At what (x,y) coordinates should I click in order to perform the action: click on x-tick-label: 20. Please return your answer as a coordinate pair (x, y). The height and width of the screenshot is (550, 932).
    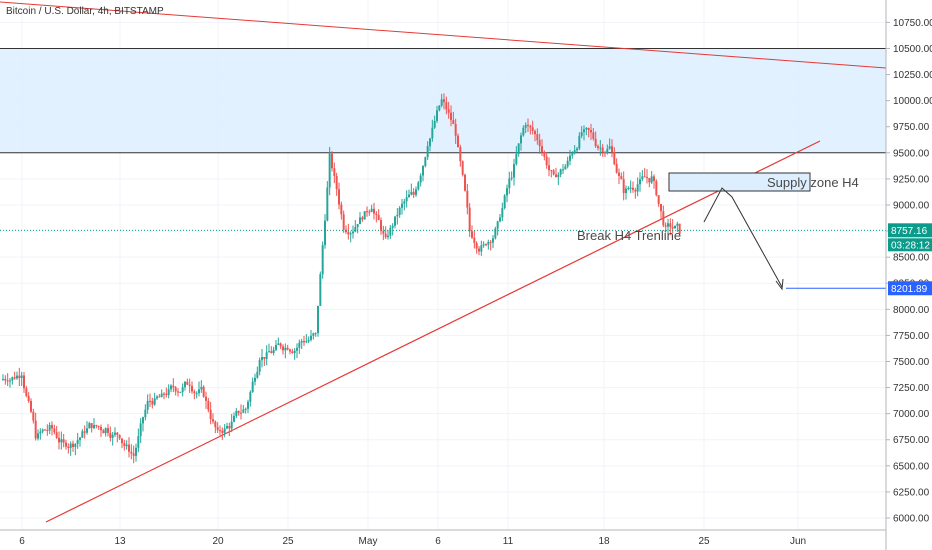
    Looking at the image, I should click on (218, 541).